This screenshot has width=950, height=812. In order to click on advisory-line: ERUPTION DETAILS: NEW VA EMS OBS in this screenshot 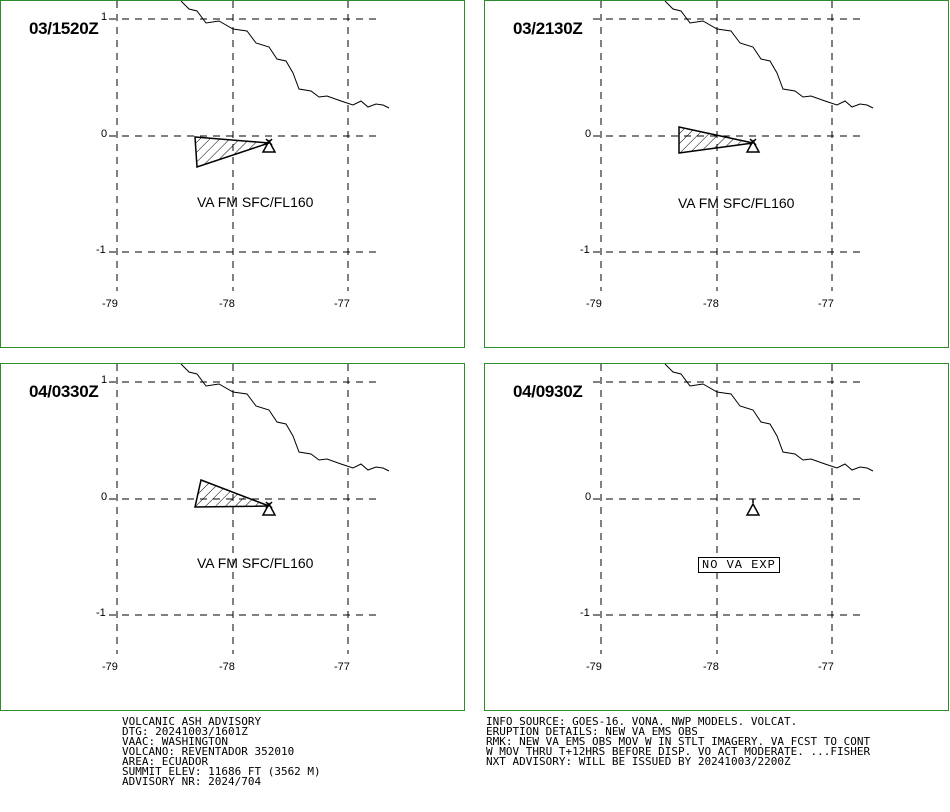, I will do `click(592, 731)`.